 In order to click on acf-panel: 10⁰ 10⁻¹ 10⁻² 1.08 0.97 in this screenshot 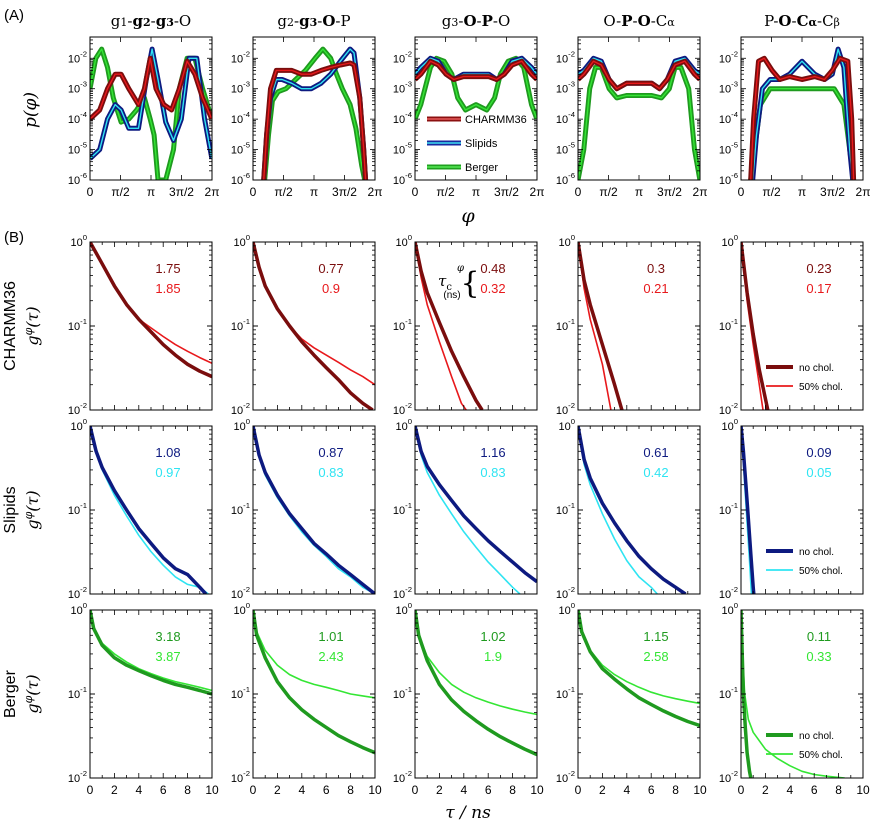, I will do `click(140, 509)`.